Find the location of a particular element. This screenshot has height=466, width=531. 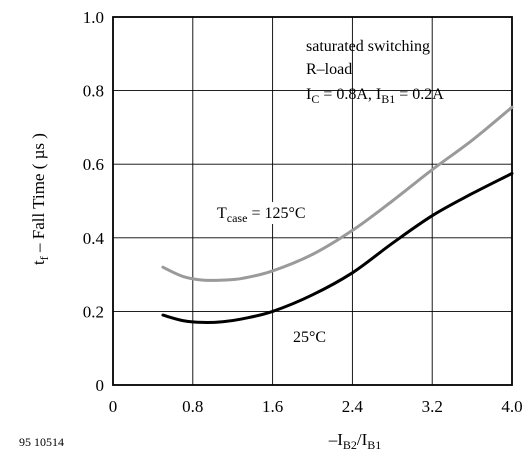

y-tick-label: 0.6 is located at coordinates (93, 164).